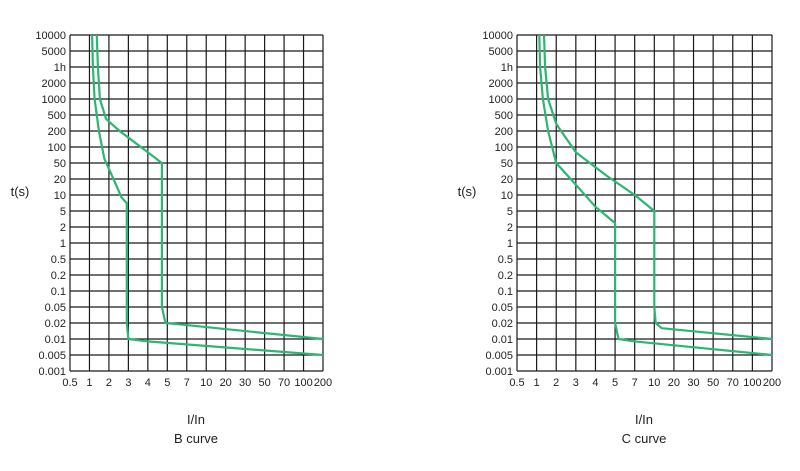  Describe the element at coordinates (644, 438) in the screenshot. I see `chart-title: C curve` at that location.